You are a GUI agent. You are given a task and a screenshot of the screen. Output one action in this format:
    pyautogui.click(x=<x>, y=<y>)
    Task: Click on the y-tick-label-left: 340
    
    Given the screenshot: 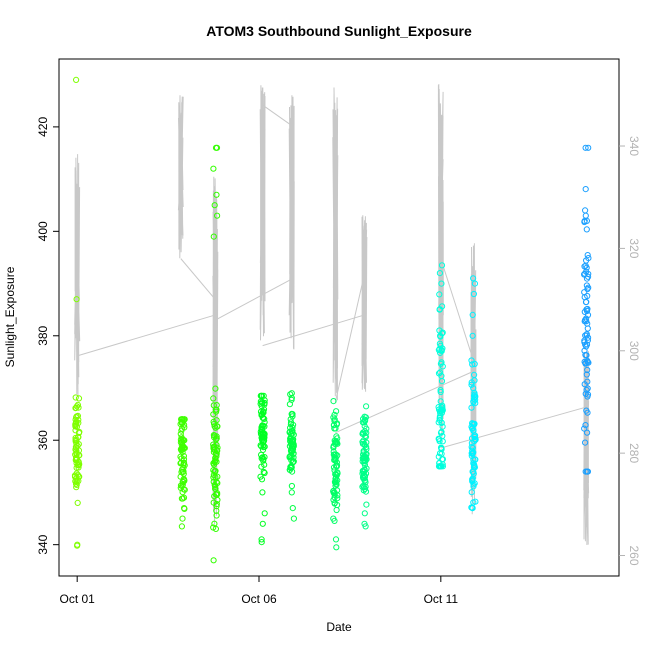 What is the action you would take?
    pyautogui.click(x=43, y=544)
    